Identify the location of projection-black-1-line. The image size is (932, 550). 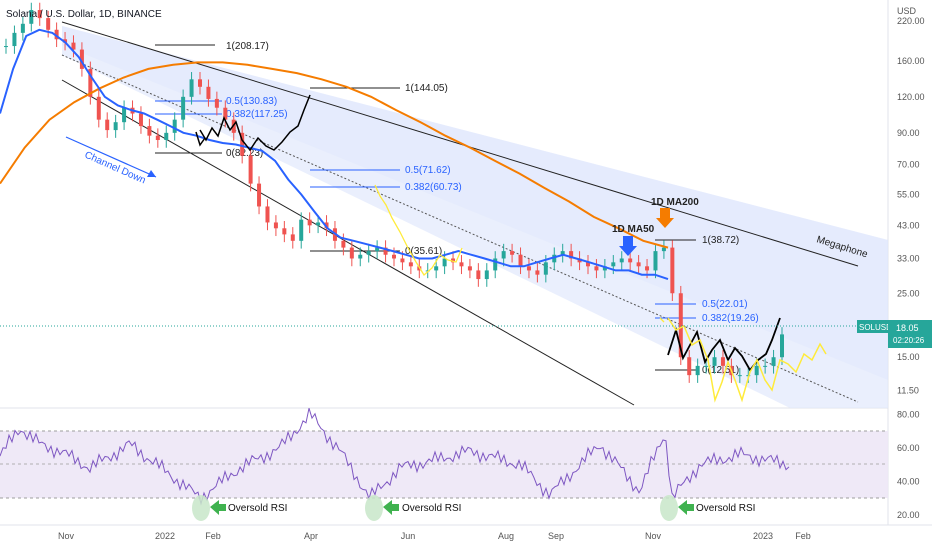
(255, 123).